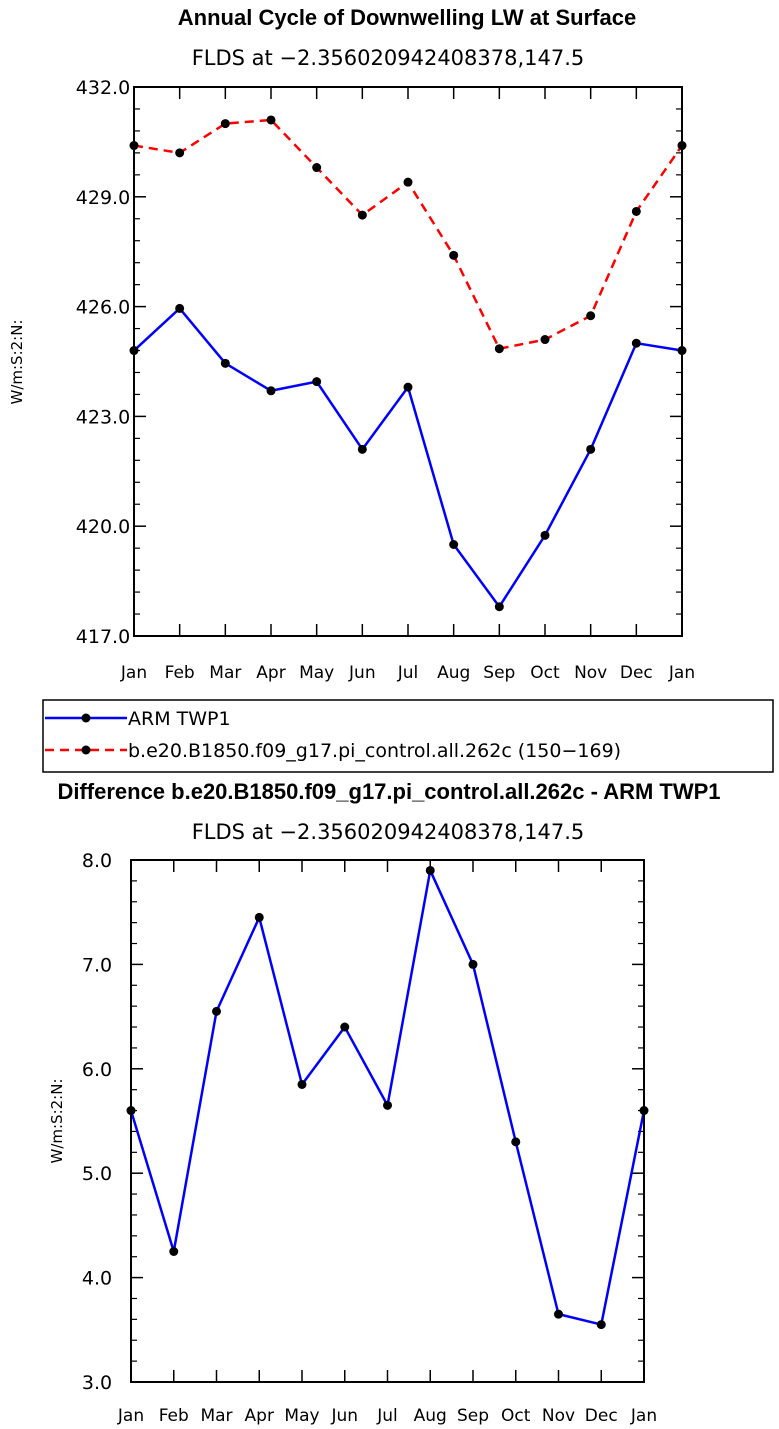 This screenshot has height=1429, width=779. What do you see at coordinates (103, 308) in the screenshot?
I see `y-tick-label: 426.0` at bounding box center [103, 308].